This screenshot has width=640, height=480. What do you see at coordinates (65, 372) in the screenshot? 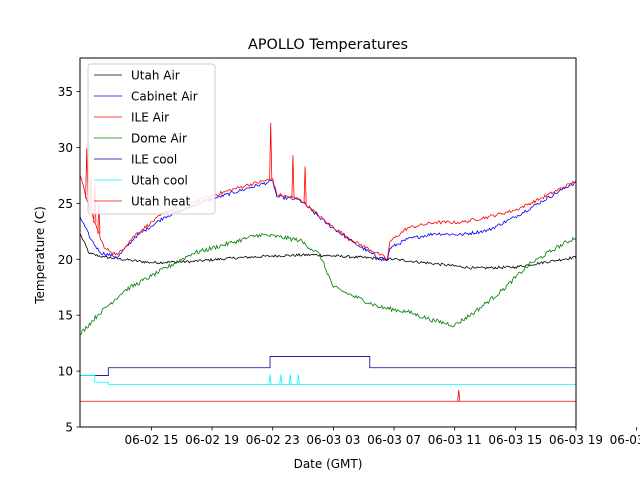
I see `y-tick-label: 10` at bounding box center [65, 372].